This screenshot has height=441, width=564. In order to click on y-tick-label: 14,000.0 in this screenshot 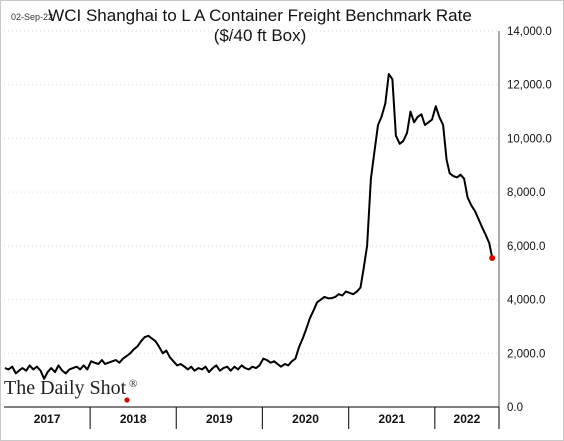, I will do `click(529, 32)`.